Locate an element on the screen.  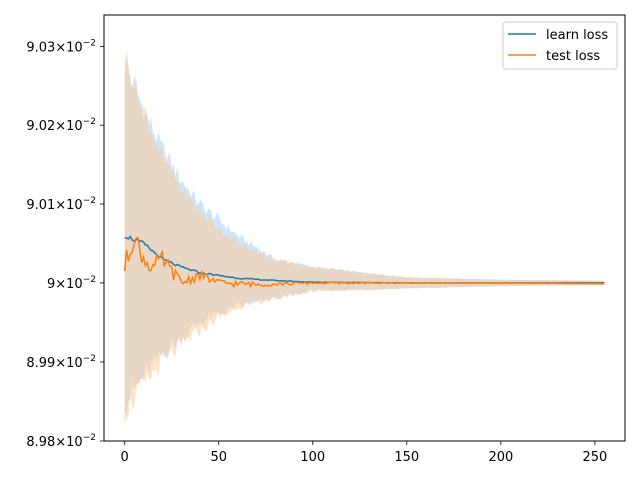
series-lines is located at coordinates (364, 262).